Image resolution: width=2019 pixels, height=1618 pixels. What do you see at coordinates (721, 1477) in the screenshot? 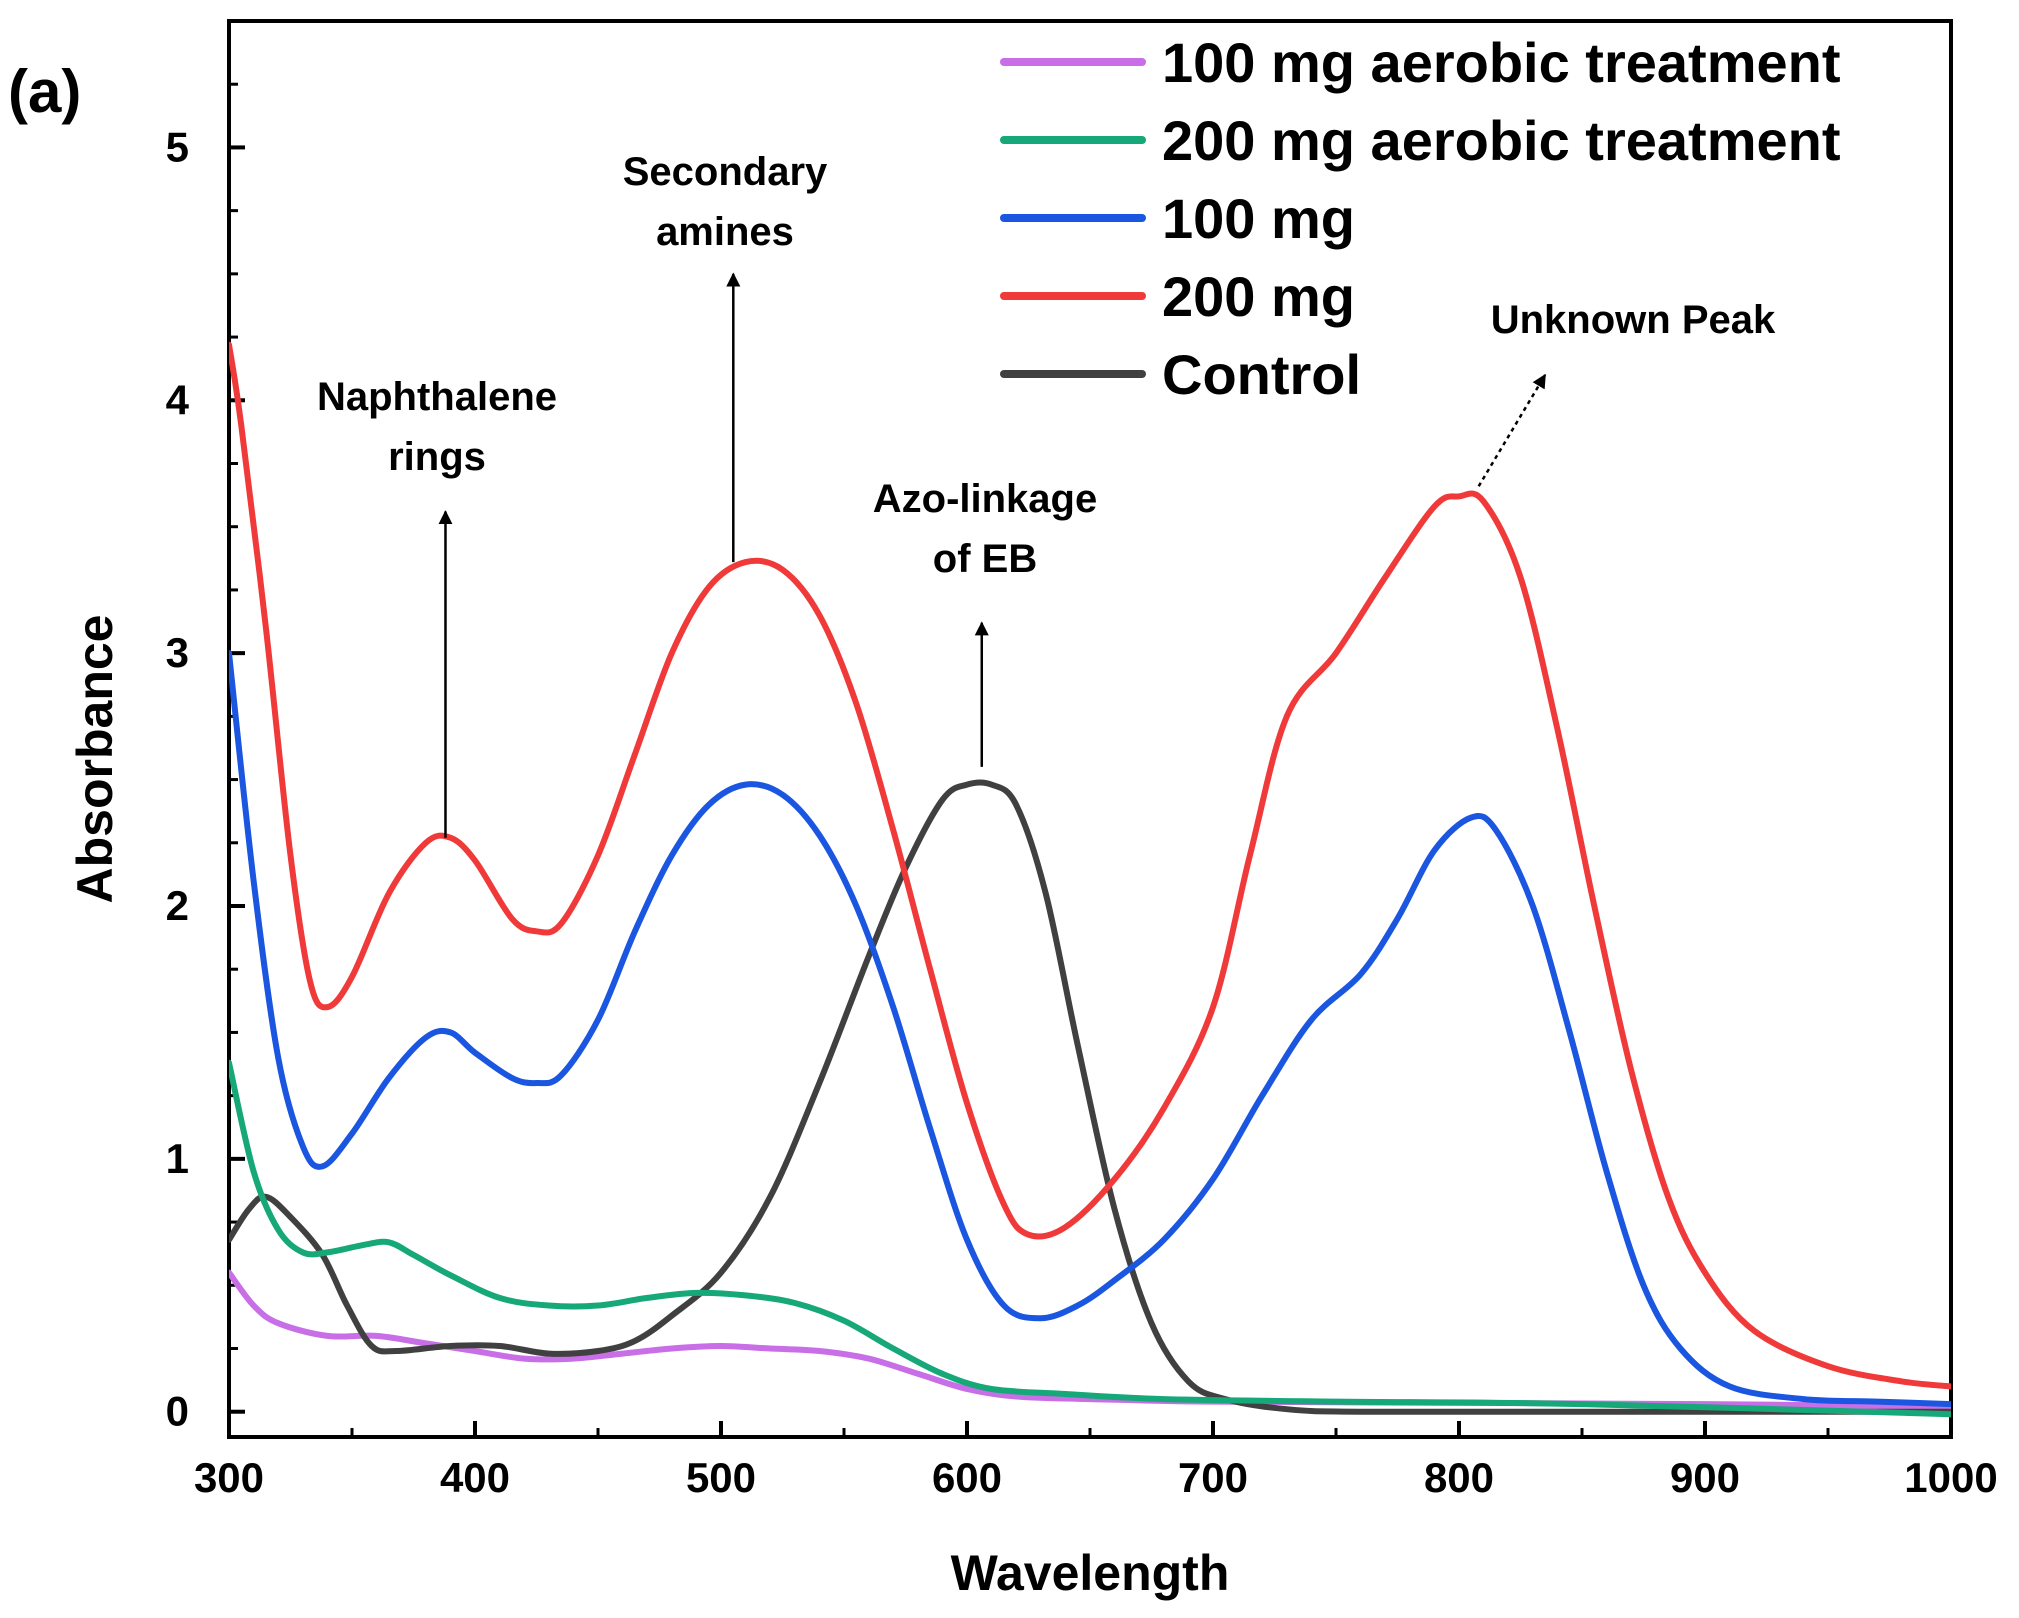
I see `x-tick-label: 500` at bounding box center [721, 1477].